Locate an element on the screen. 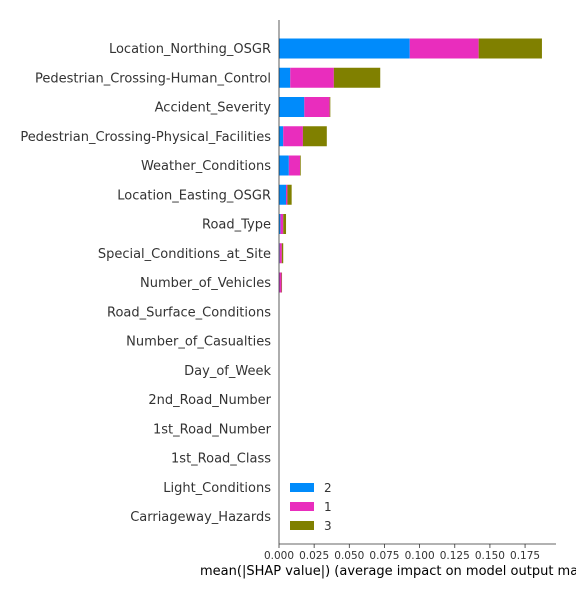 This screenshot has height=597, width=576. x-tick-label: 0.000 is located at coordinates (279, 556).